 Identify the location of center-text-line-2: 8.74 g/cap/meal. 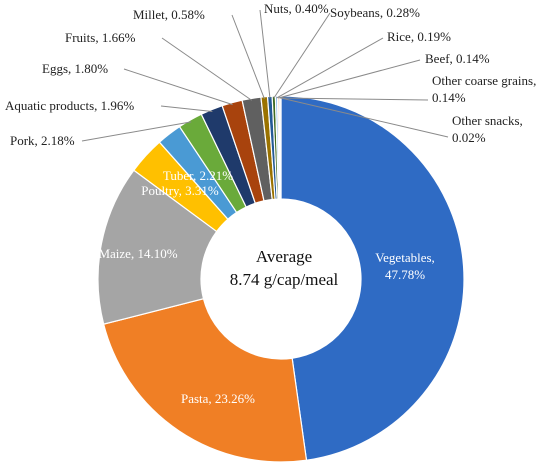
(284, 279).